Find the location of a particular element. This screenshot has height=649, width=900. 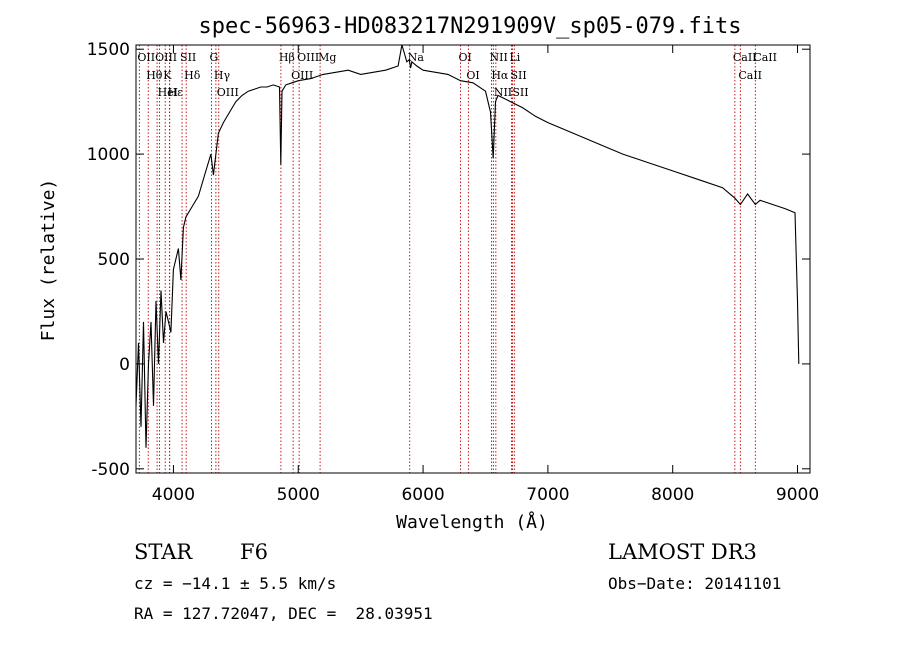

y-tick-label: -500 is located at coordinates (110, 470).